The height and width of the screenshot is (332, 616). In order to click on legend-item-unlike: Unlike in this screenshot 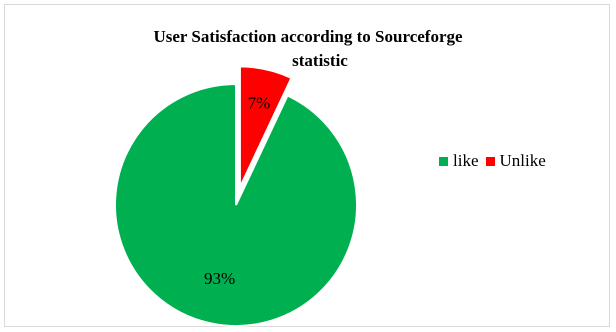, I will do `click(515, 161)`.